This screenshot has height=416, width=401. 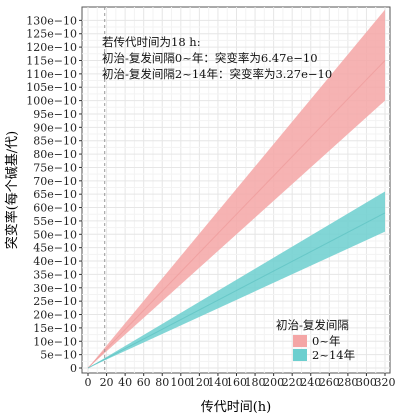 What do you see at coordinates (51, 60) in the screenshot?
I see `y-tick-label: 115e−10` at bounding box center [51, 60].